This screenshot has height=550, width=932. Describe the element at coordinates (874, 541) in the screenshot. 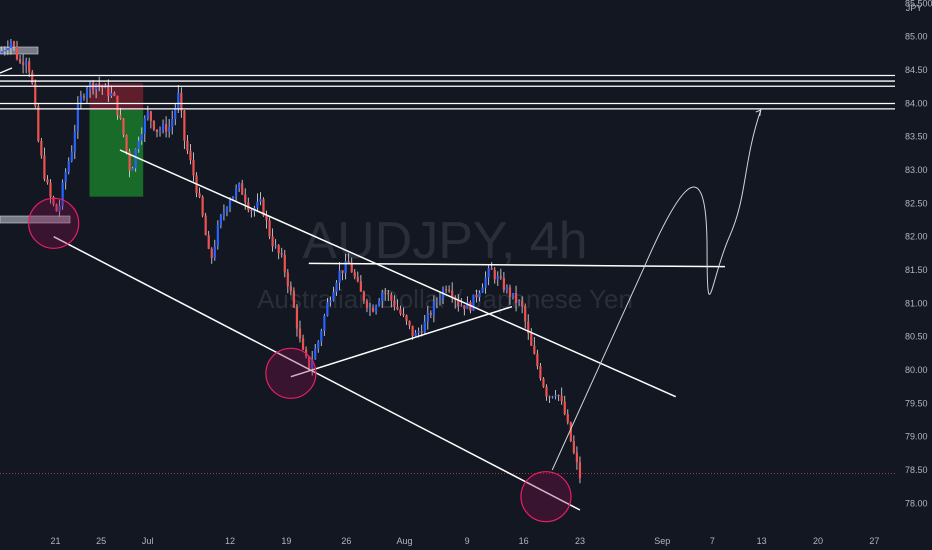

I see `time-tick-label: 27` at that location.